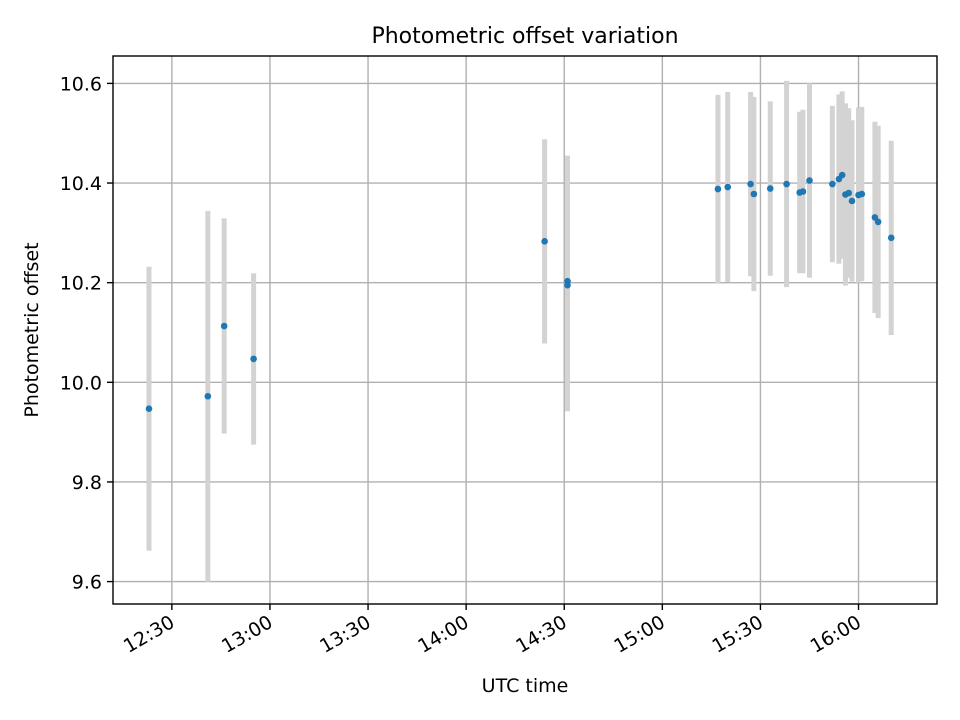 The width and height of the screenshot is (960, 720). Describe the element at coordinates (149, 634) in the screenshot. I see `x-tick-label: 12:30` at that location.